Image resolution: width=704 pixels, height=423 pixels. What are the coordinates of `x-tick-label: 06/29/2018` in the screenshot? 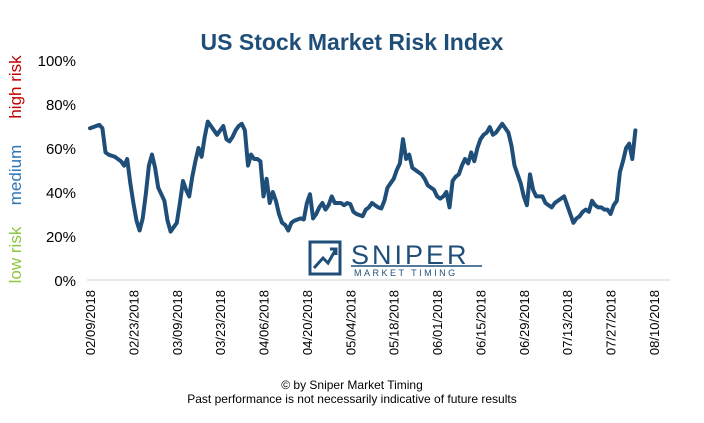 It's located at (524, 322).